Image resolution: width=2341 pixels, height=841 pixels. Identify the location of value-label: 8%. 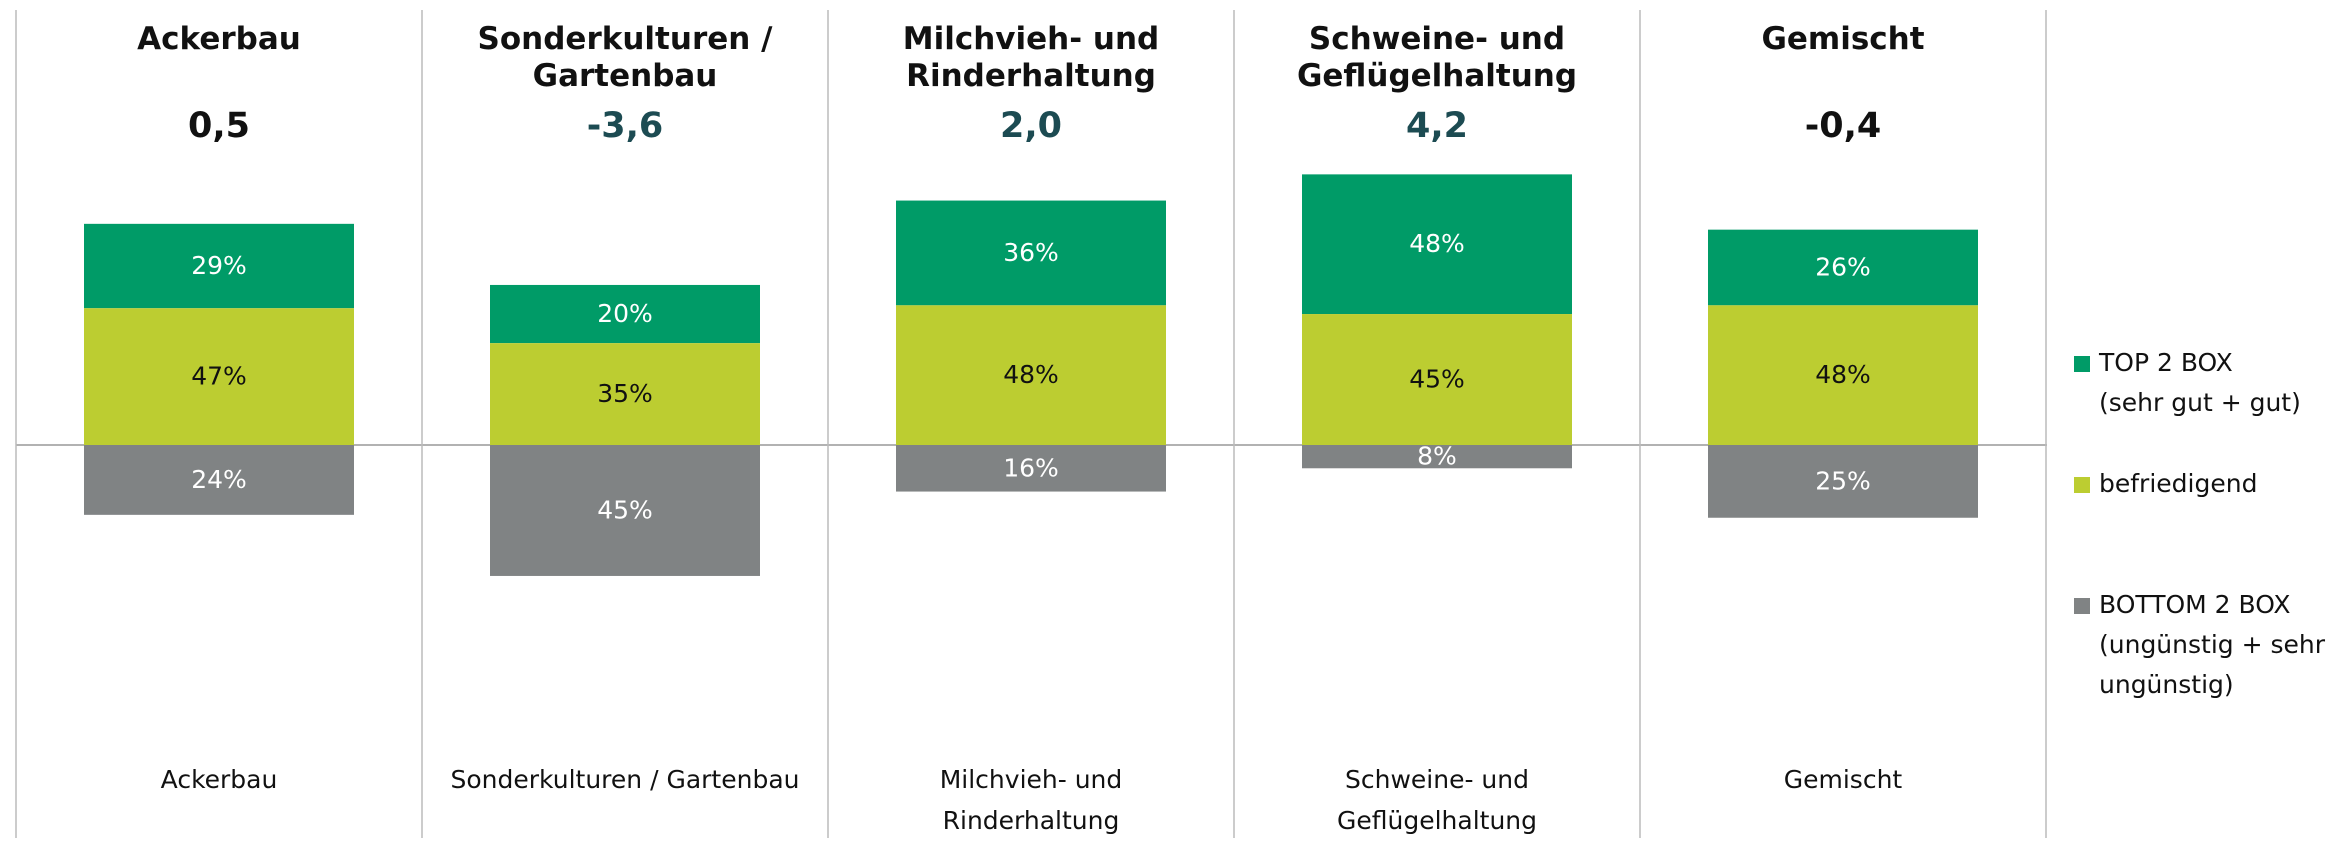
(1437, 456).